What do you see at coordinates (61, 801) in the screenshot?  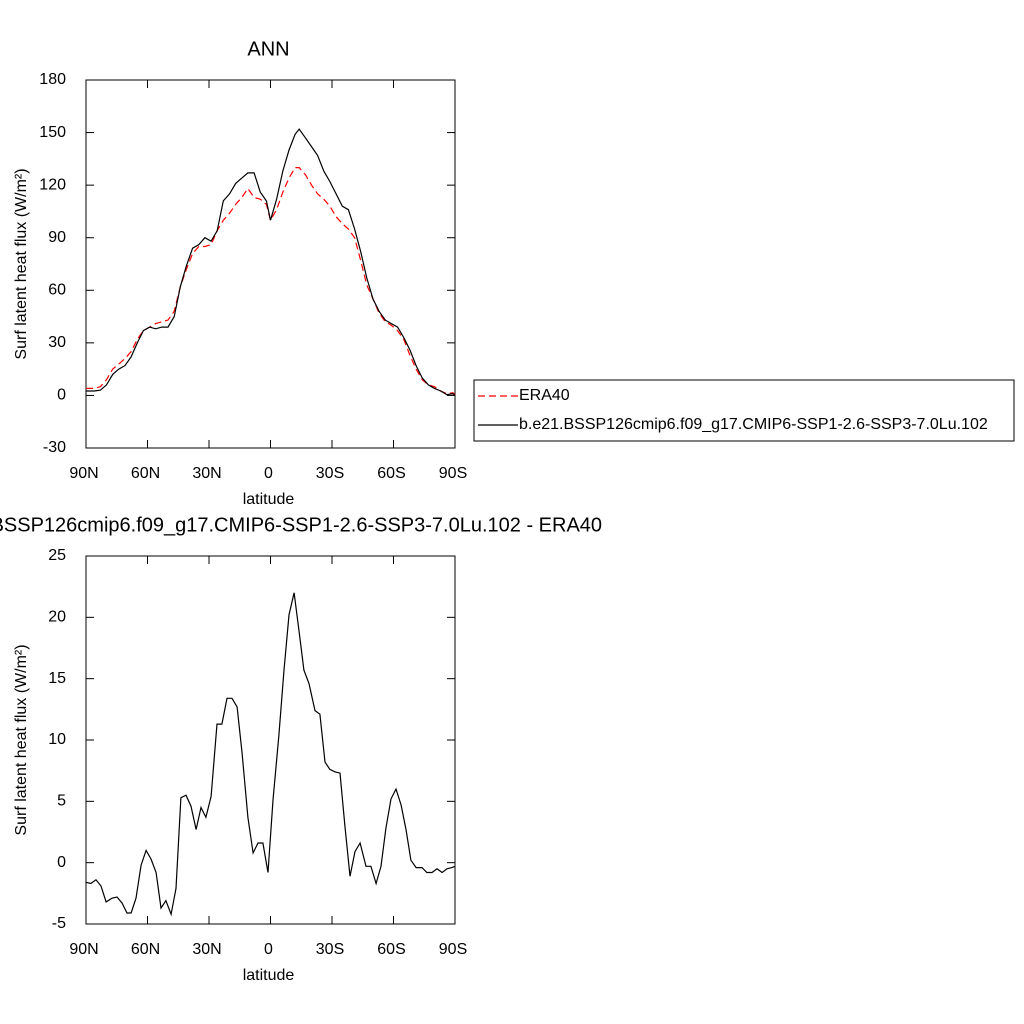 I see `y-tick-label: 5` at bounding box center [61, 801].